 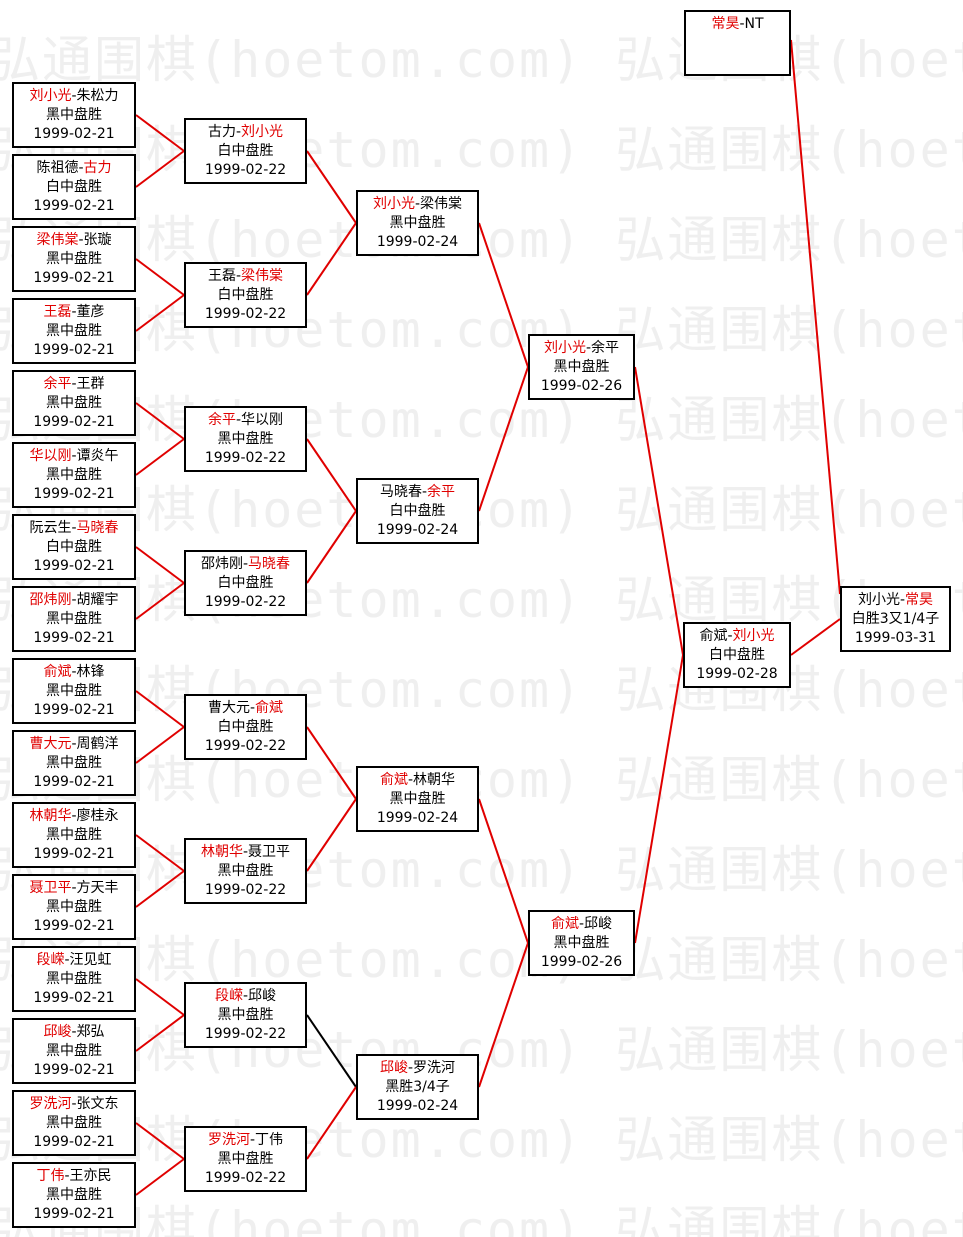 What do you see at coordinates (262, 996) in the screenshot?
I see `player-b: 邱峻` at bounding box center [262, 996].